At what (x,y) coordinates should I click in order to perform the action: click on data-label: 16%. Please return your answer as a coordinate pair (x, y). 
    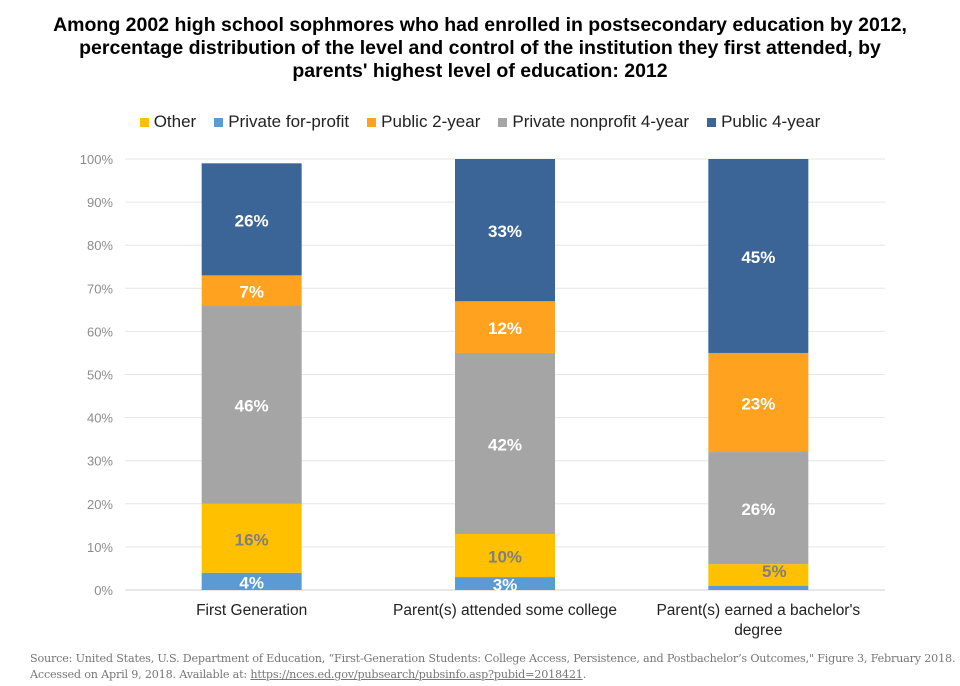
    Looking at the image, I should click on (252, 539).